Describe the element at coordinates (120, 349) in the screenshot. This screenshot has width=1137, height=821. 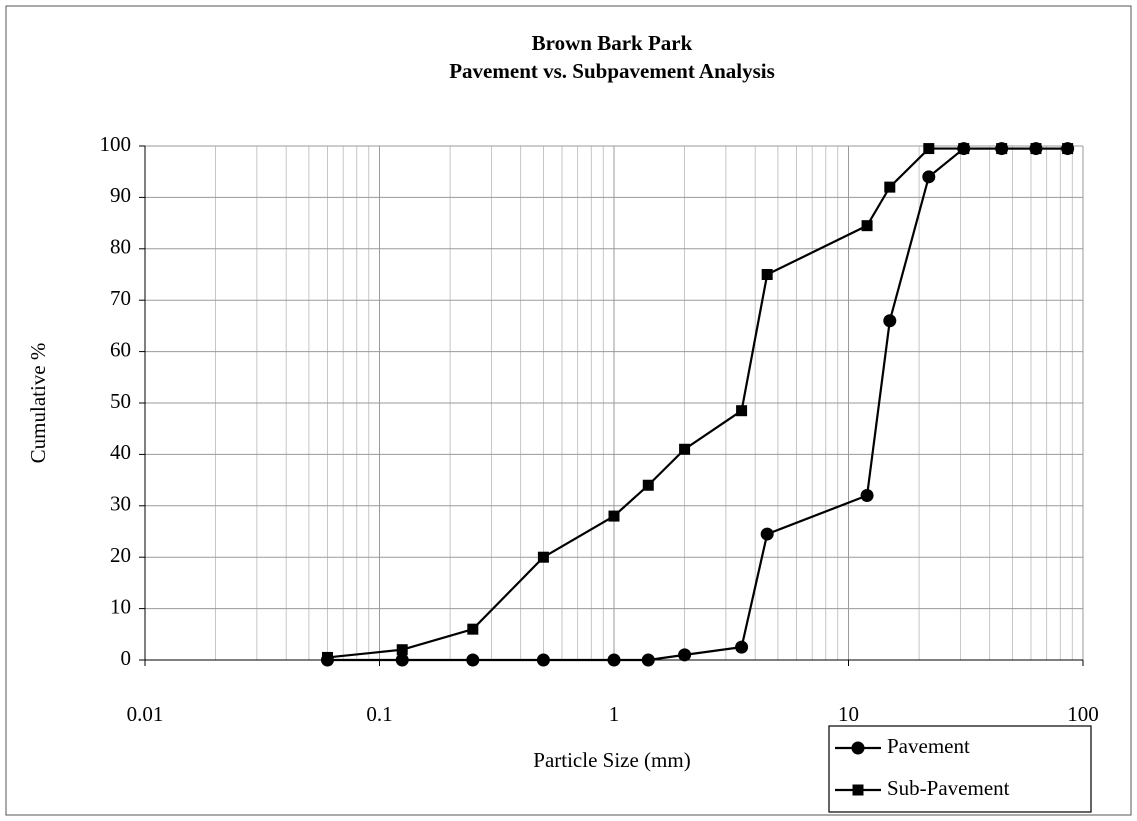
I see `y-tick-label: 60` at that location.